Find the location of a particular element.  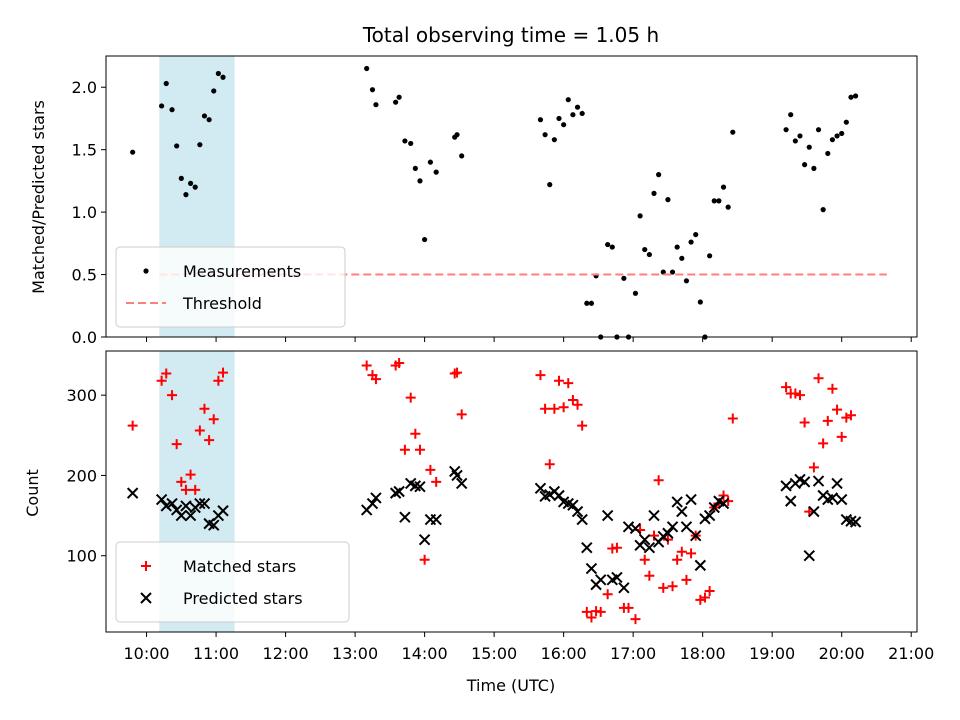

legend-label: Measurements is located at coordinates (242, 271).